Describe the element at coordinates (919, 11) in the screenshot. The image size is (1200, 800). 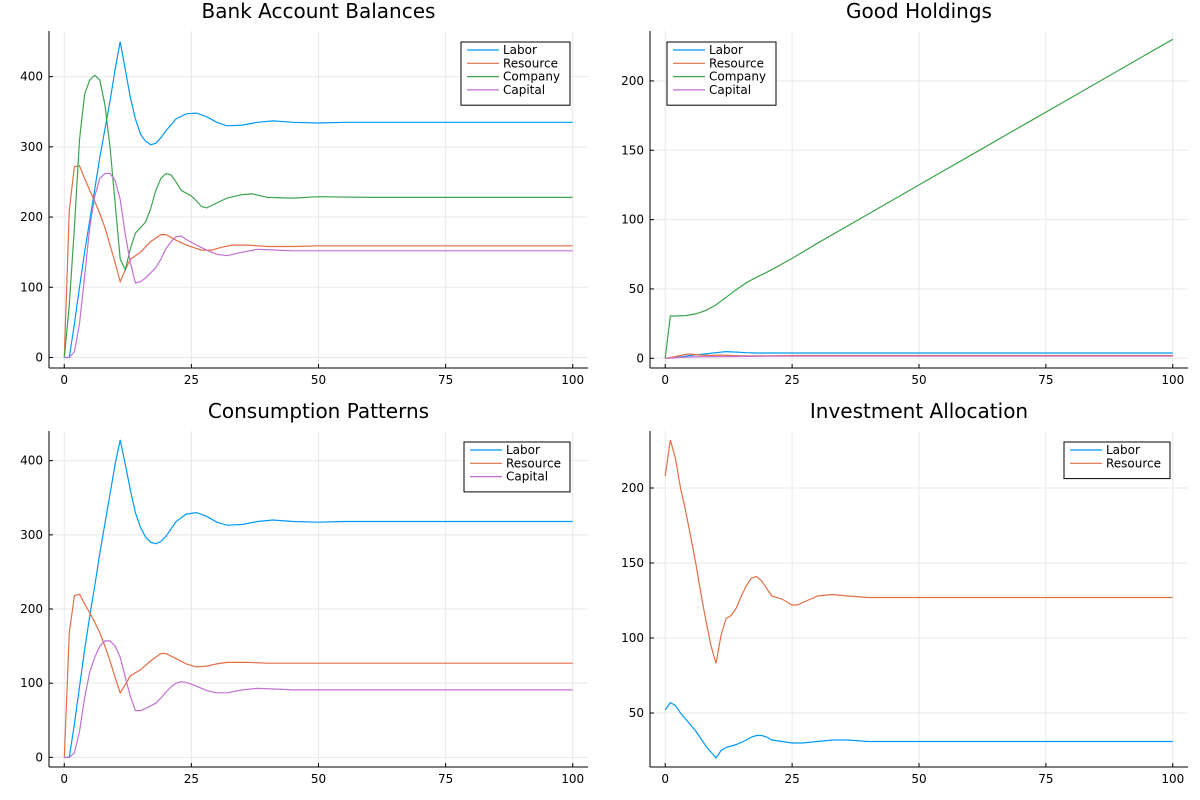
I see `chart-title: Good Holdings` at that location.